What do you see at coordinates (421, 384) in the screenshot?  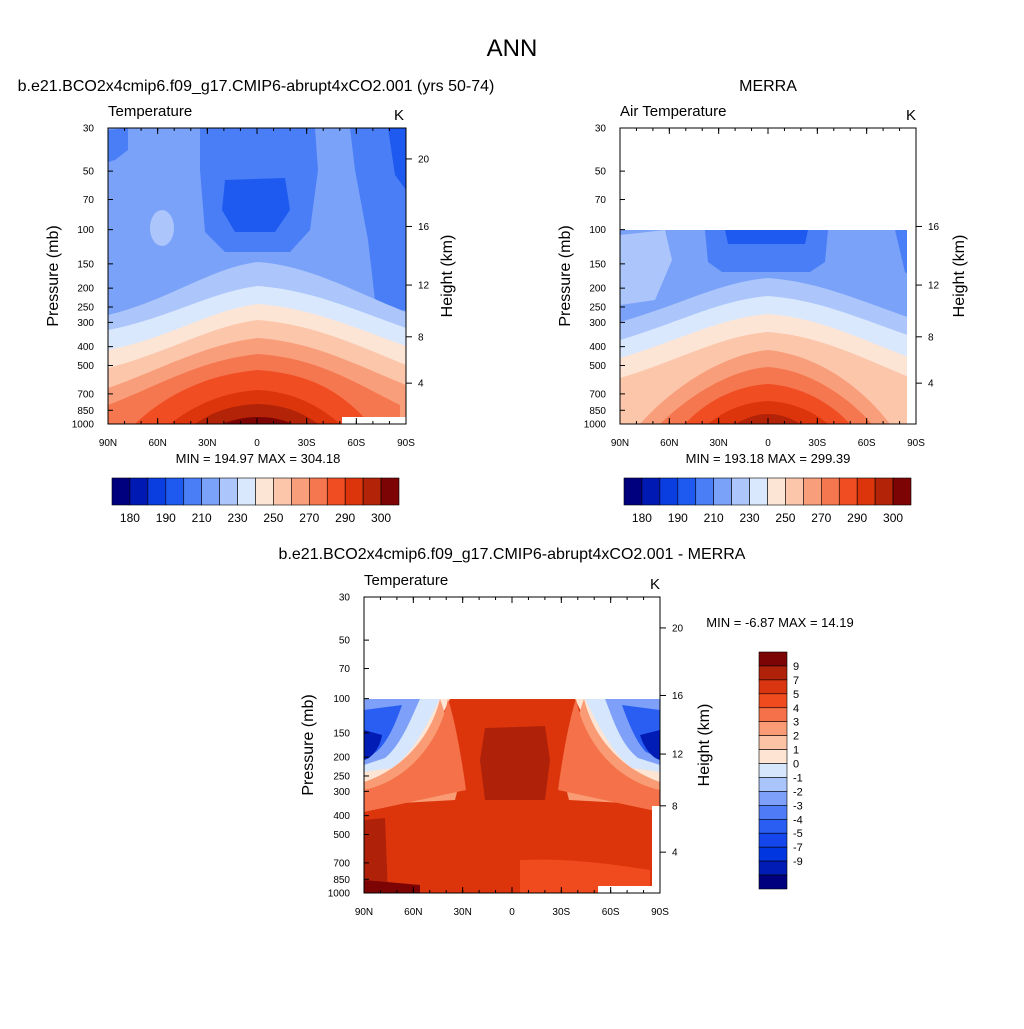 I see `y2-tick-label: 4` at bounding box center [421, 384].